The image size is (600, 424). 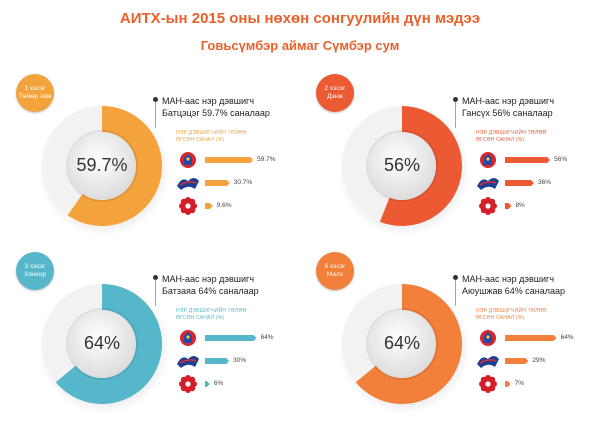 I want to click on district-name: Малх, so click(x=335, y=274).